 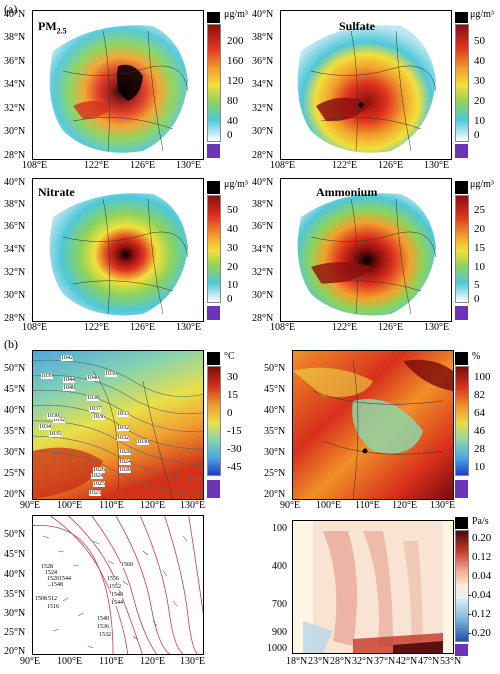 What do you see at coordinates (232, 248) in the screenshot?
I see `colorbar-tick: 30` at bounding box center [232, 248].